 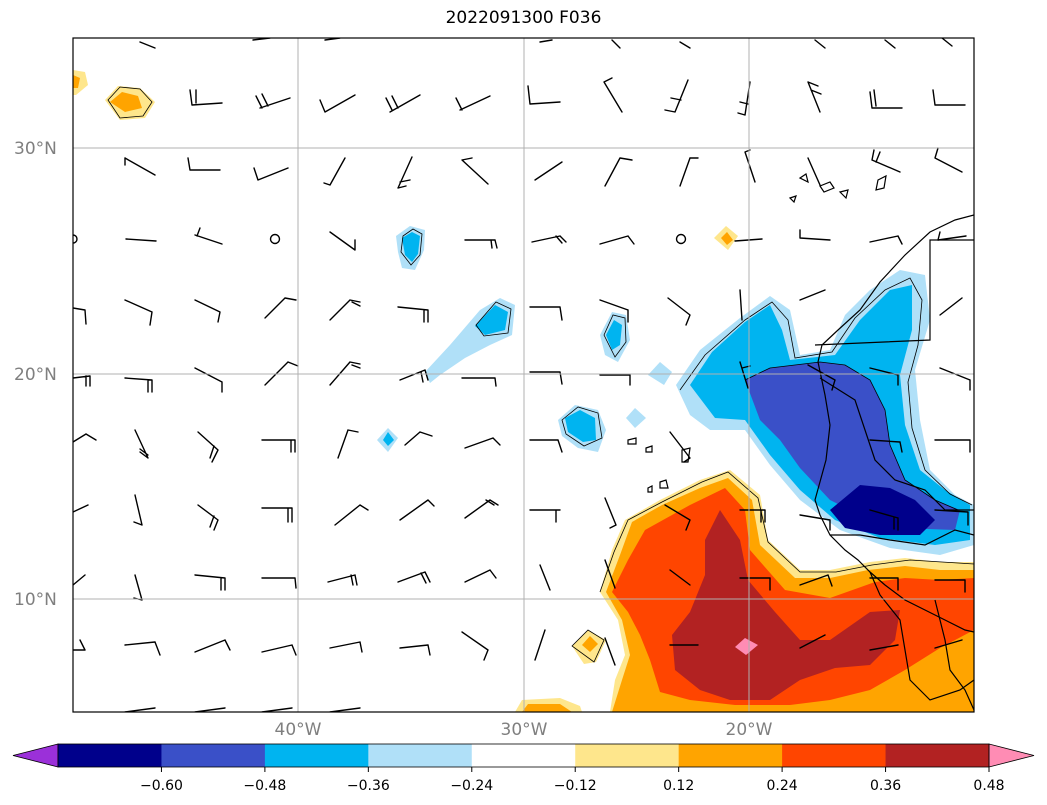 I want to click on lon-label-30w: 30°W, so click(x=524, y=730).